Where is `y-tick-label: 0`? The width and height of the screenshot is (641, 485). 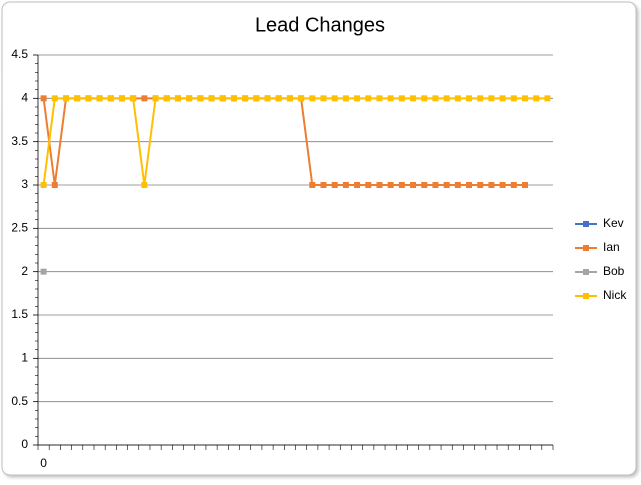 y-tick-label: 0 is located at coordinates (24, 444).